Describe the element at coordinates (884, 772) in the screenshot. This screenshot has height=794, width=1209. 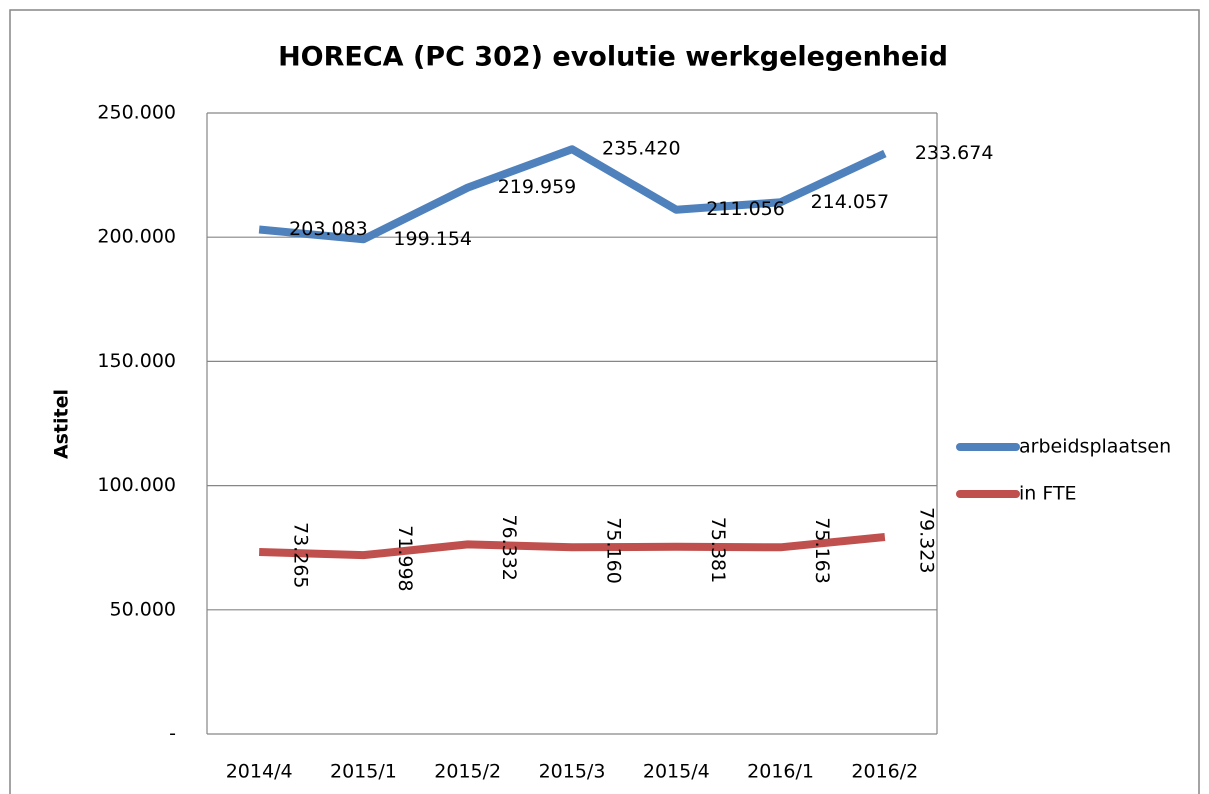
I see `x-tick-label: 2016/2` at that location.